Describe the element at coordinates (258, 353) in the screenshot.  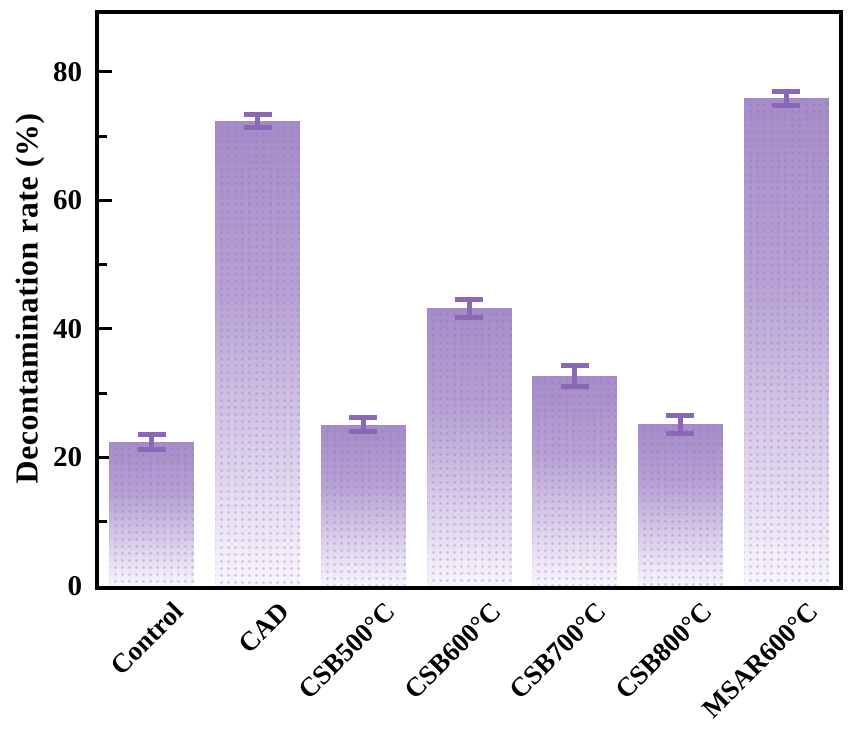
I see `bar-CAD` at that location.